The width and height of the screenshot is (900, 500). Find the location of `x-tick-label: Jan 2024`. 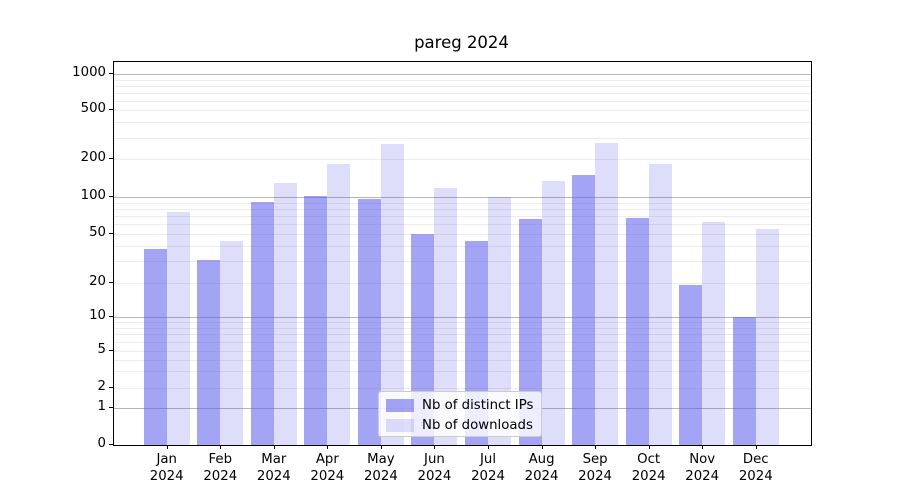

x-tick-label: Jan 2024 is located at coordinates (166, 468).